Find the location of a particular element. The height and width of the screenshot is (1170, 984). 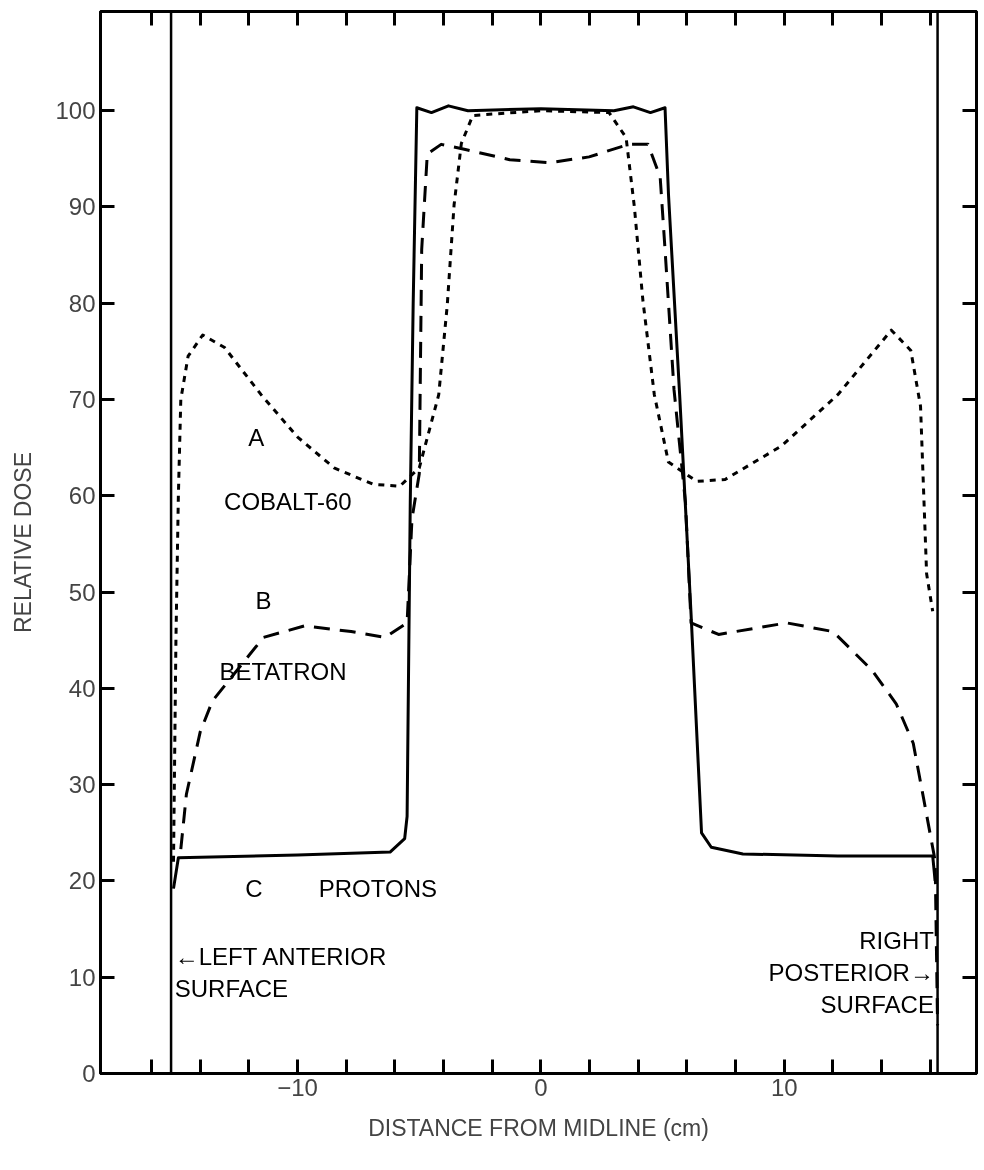

ref-line-label: ←LEFT ANTERIOR SURFACE is located at coordinates (280, 972).